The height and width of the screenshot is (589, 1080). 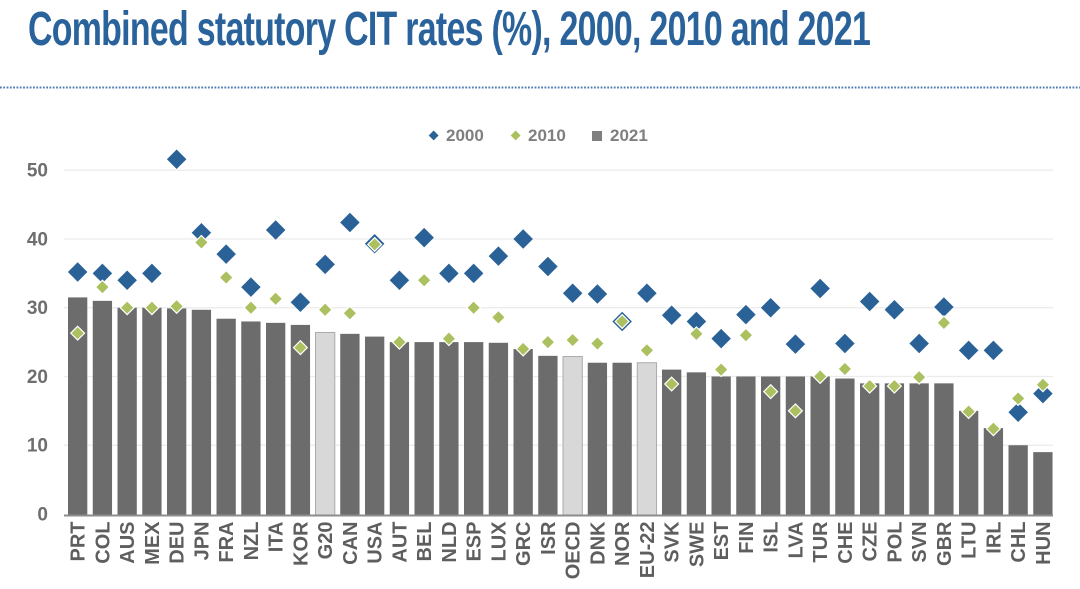 What do you see at coordinates (37, 171) in the screenshot?
I see `svg-text: 50` at bounding box center [37, 171].